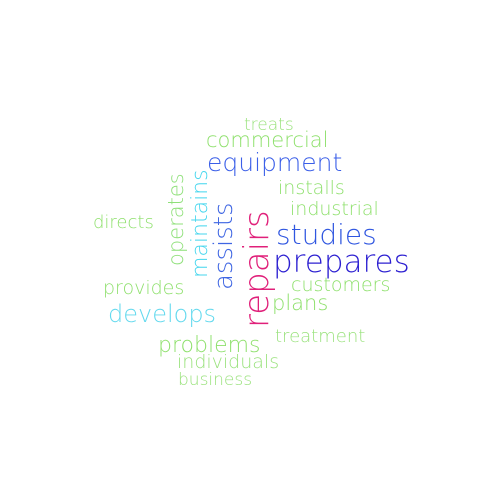 This screenshot has width=504, height=504. Describe the element at coordinates (224, 246) in the screenshot. I see `word-assists: assists` at that location.